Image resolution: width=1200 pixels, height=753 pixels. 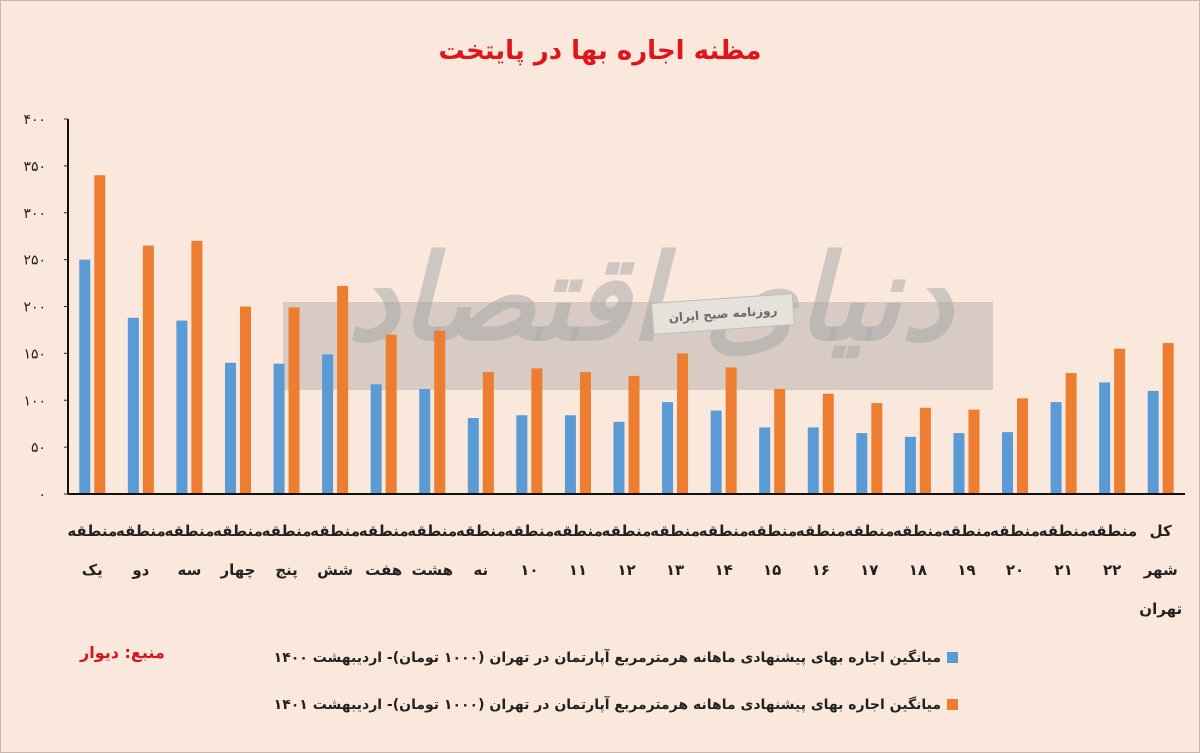 What do you see at coordinates (578, 570) in the screenshot?
I see `x-tick-label: ۱۱` at bounding box center [578, 570].